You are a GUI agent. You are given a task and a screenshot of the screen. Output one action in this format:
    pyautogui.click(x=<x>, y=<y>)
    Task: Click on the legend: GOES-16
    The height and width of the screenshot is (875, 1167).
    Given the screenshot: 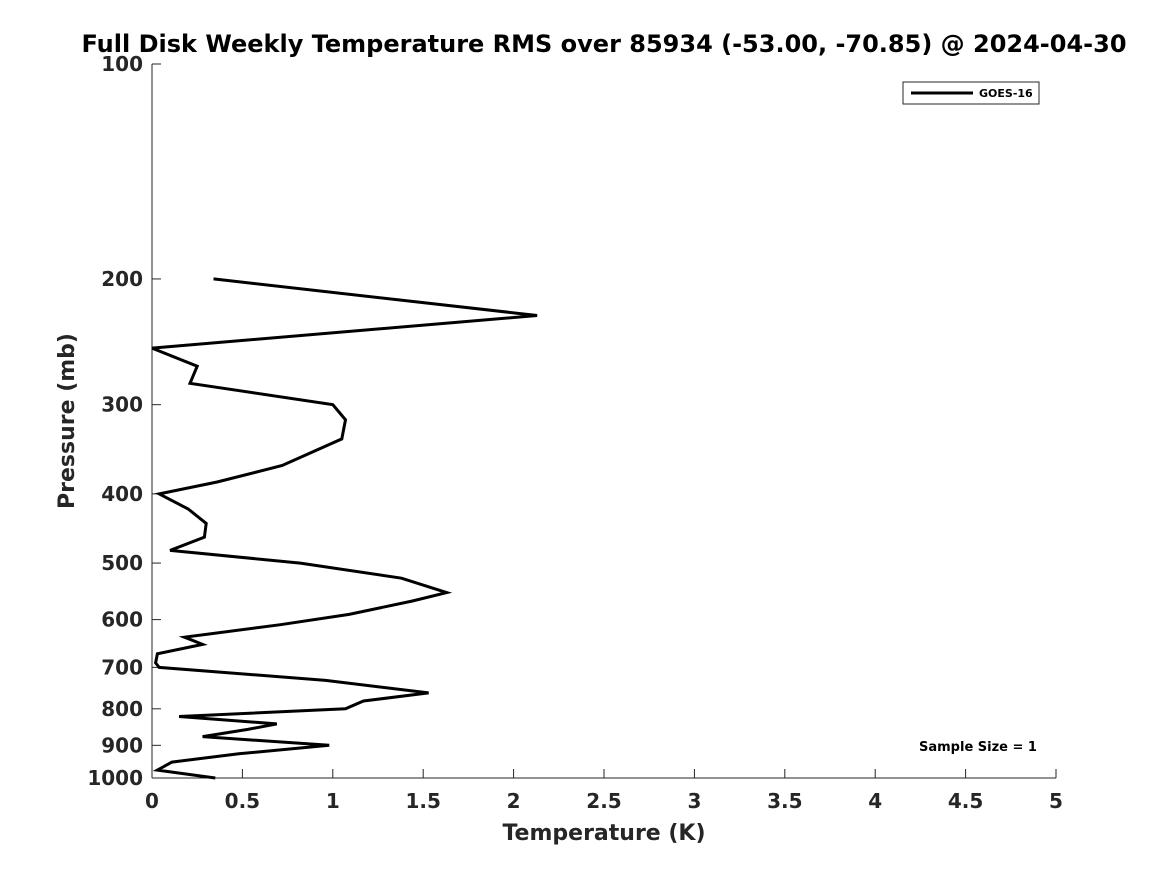 What is the action you would take?
    pyautogui.click(x=971, y=93)
    